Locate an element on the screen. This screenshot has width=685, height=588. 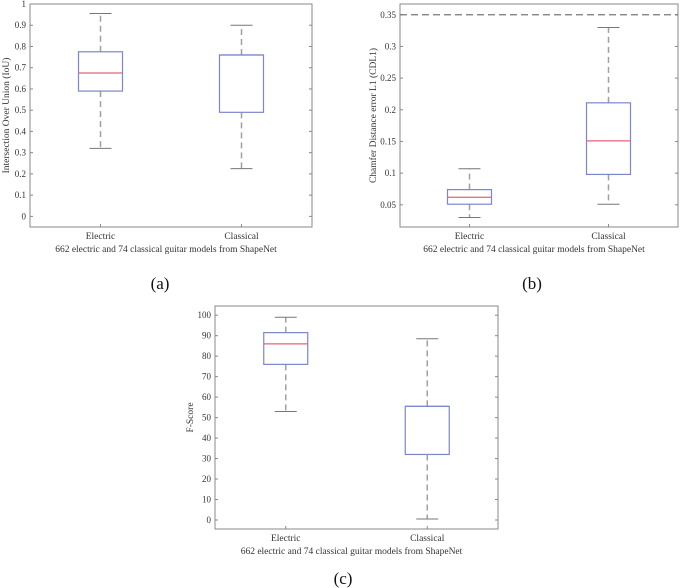
y-tick-label: 0.7 is located at coordinates (21, 68).